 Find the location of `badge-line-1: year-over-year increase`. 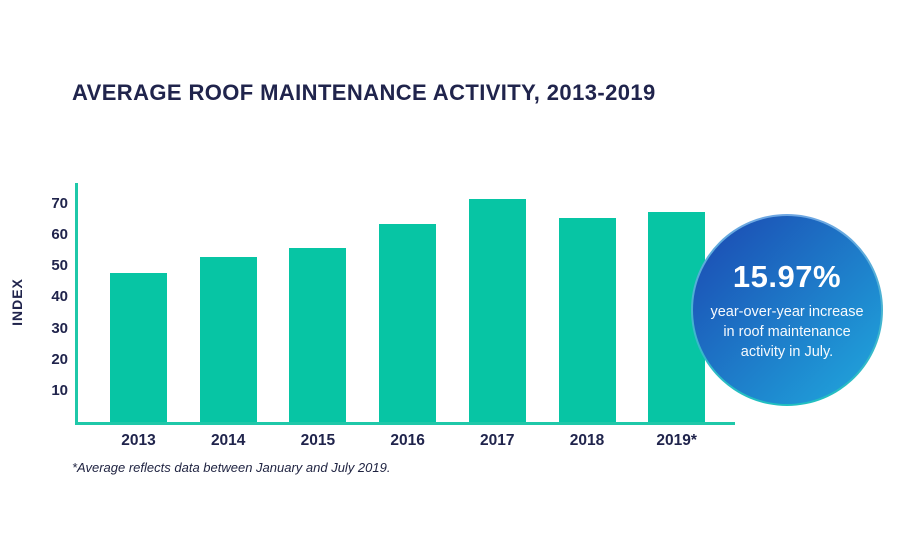

badge-line-1: year-over-year increase is located at coordinates (787, 311).